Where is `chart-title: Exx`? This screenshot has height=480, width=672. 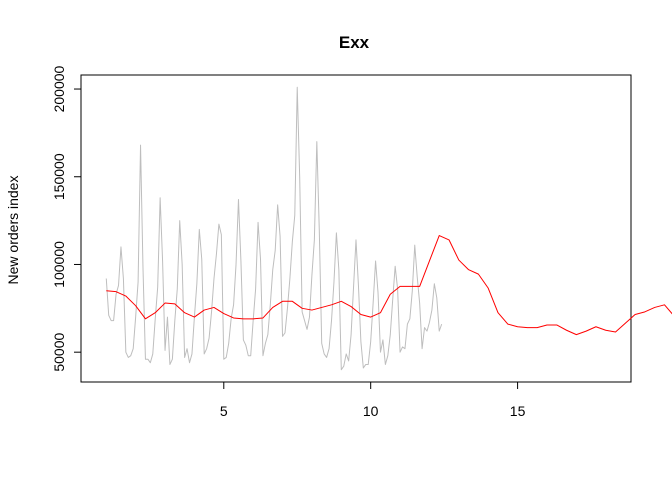
chart-title: Exx is located at coordinates (354, 42).